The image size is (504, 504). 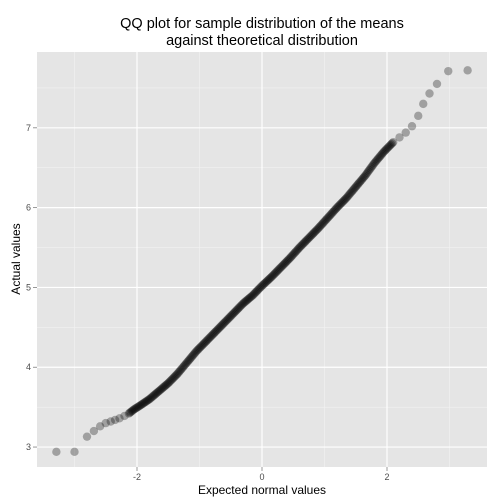 What do you see at coordinates (28, 367) in the screenshot?
I see `y-tick-label: 4` at bounding box center [28, 367].